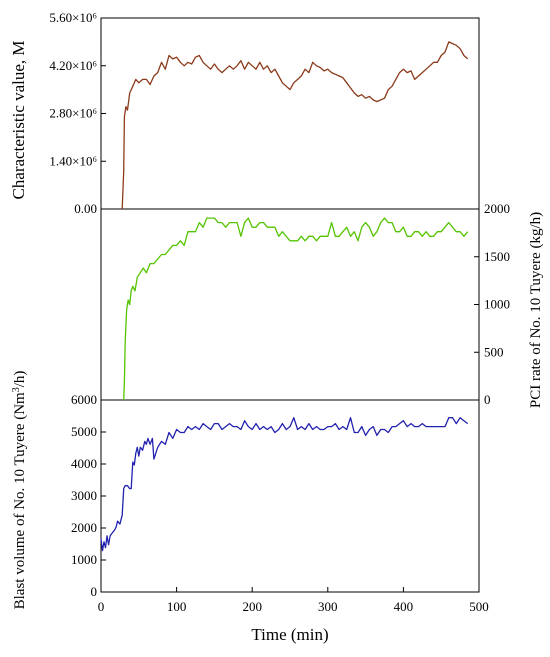  Describe the element at coordinates (73, 65) in the screenshot. I see `top-y-tick-label: 4.20×10⁶` at that location.